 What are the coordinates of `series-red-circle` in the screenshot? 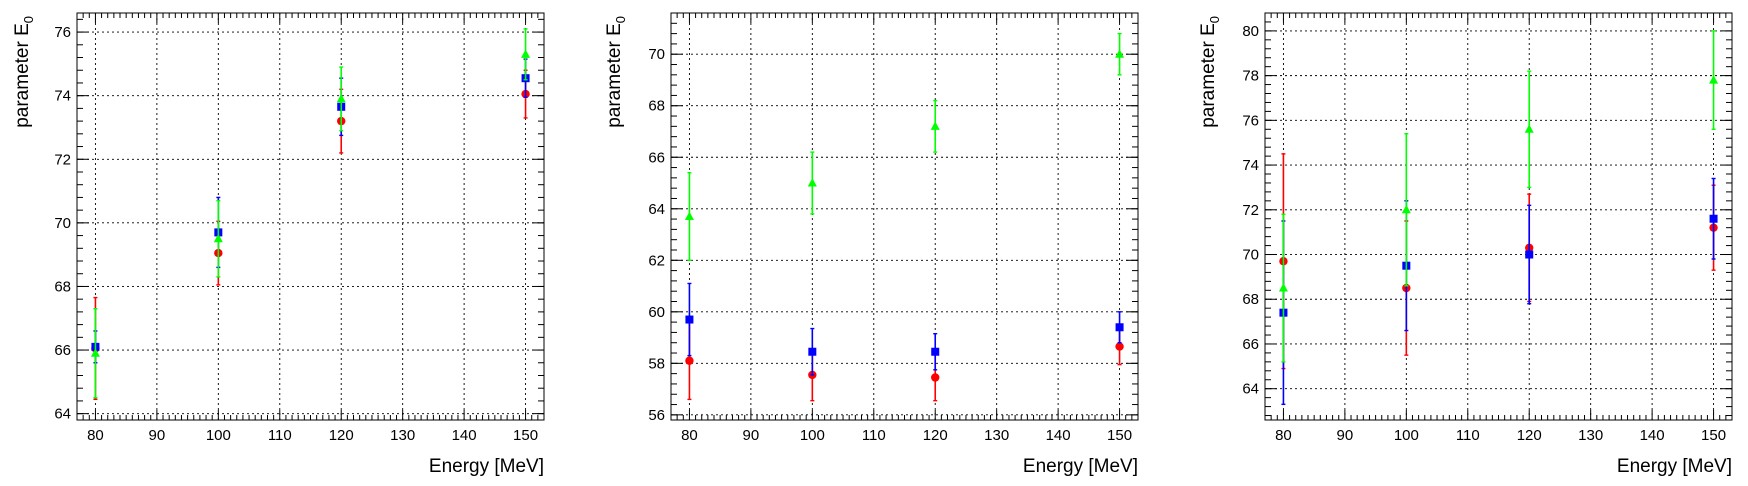 It's located at (1498, 261).